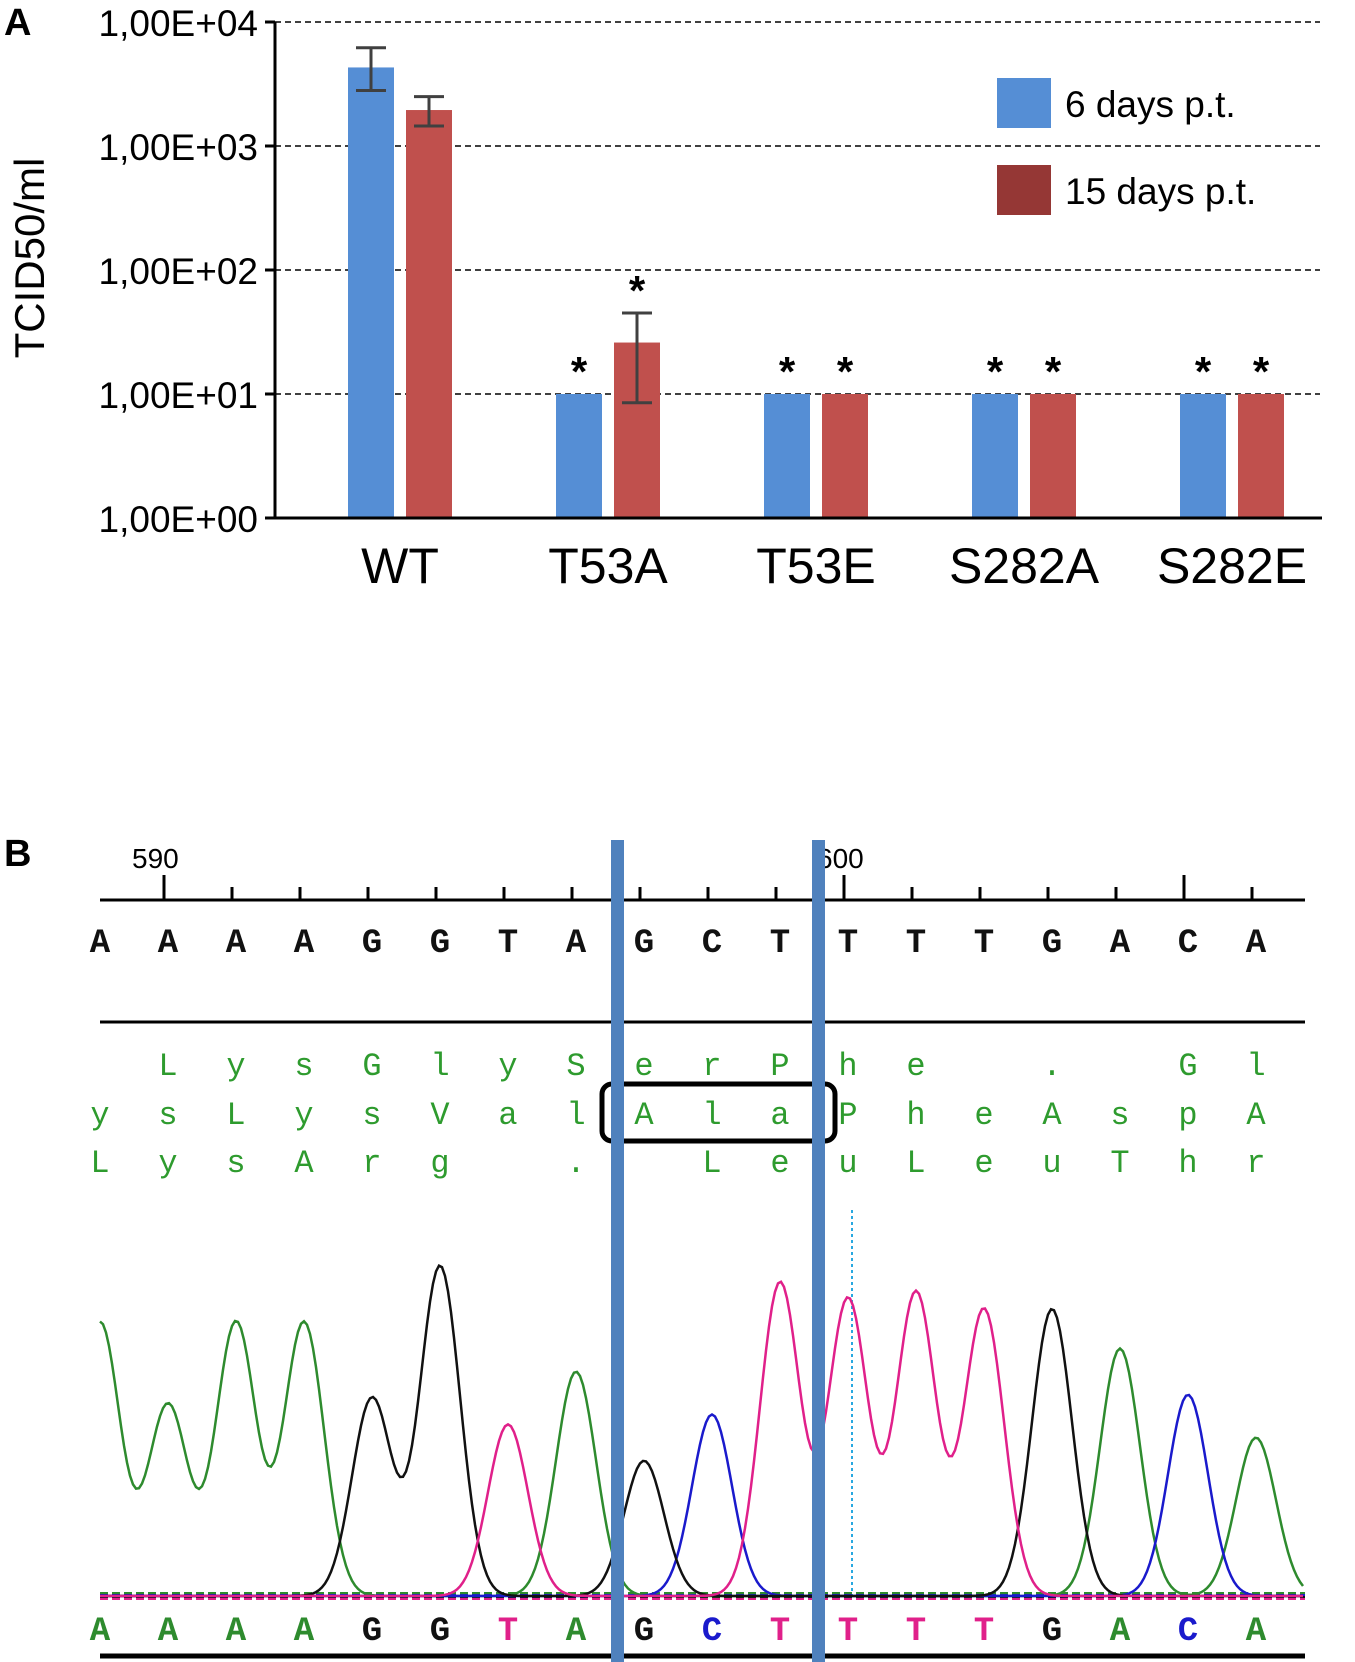 The image size is (1355, 1662). Describe the element at coordinates (155, 858) in the screenshot. I see `position-label-590: 590` at that location.